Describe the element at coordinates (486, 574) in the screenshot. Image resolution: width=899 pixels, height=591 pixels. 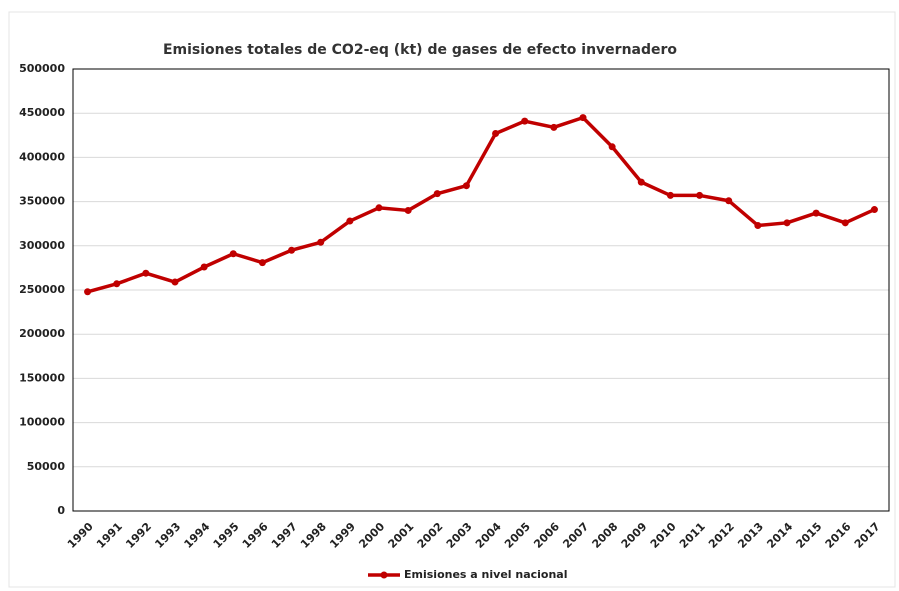
I see `legend-label: Emisiones a nivel nacional` at that location.